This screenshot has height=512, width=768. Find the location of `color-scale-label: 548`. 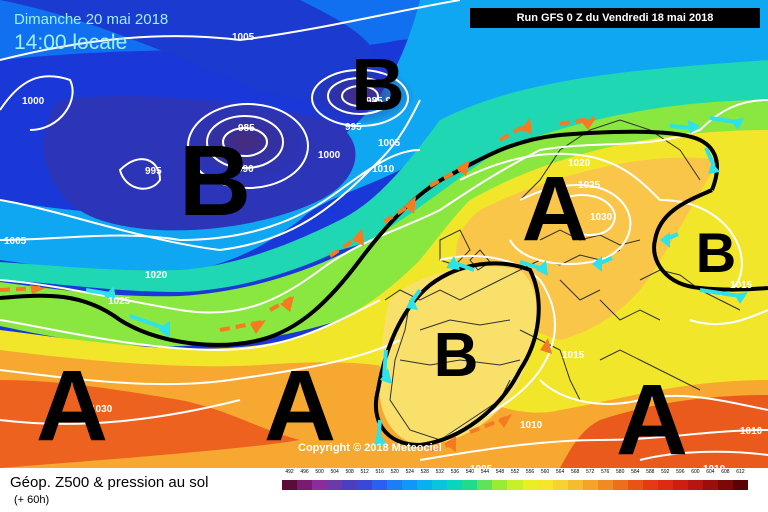

color-scale-label: 548 is located at coordinates (500, 472).